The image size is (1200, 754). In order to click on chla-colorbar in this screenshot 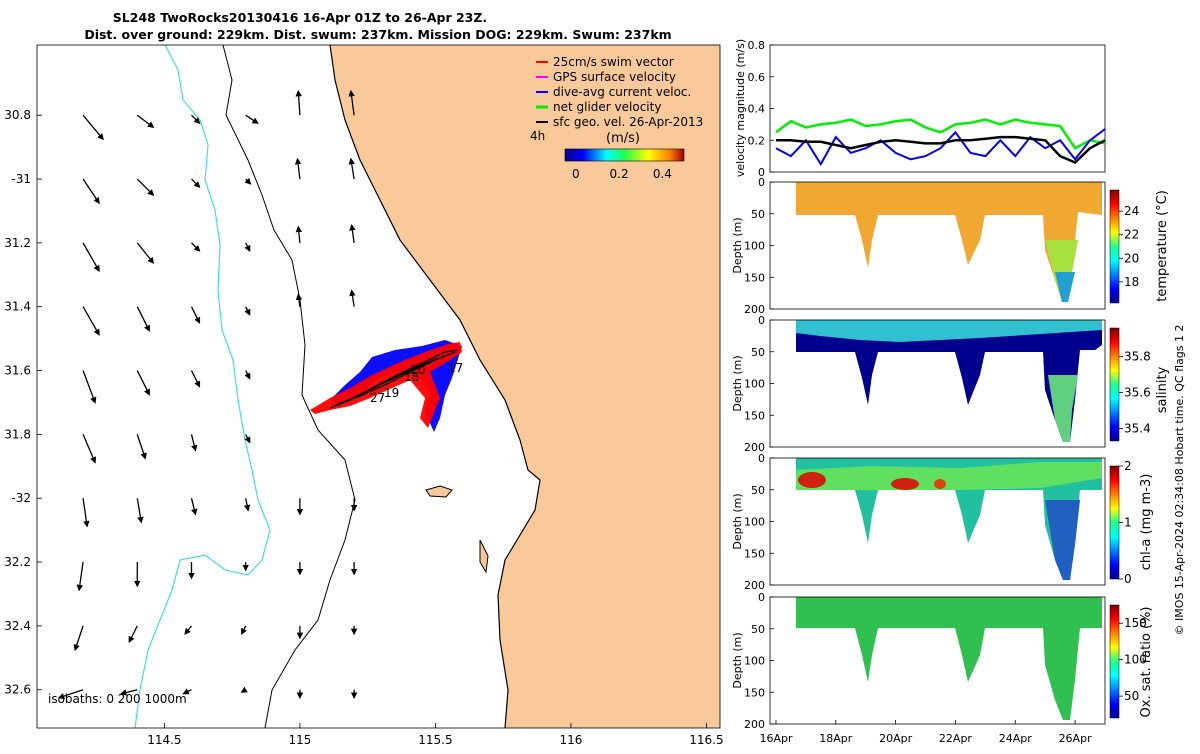, I will do `click(1114, 522)`.